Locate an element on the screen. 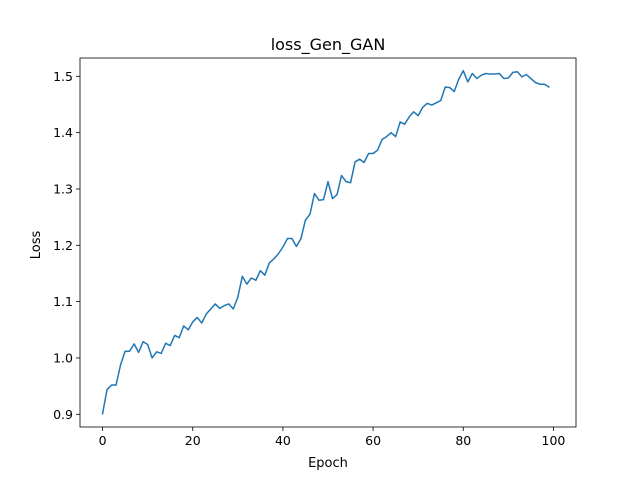 The image size is (640, 480). x-tick-label-100: 100 is located at coordinates (554, 440).